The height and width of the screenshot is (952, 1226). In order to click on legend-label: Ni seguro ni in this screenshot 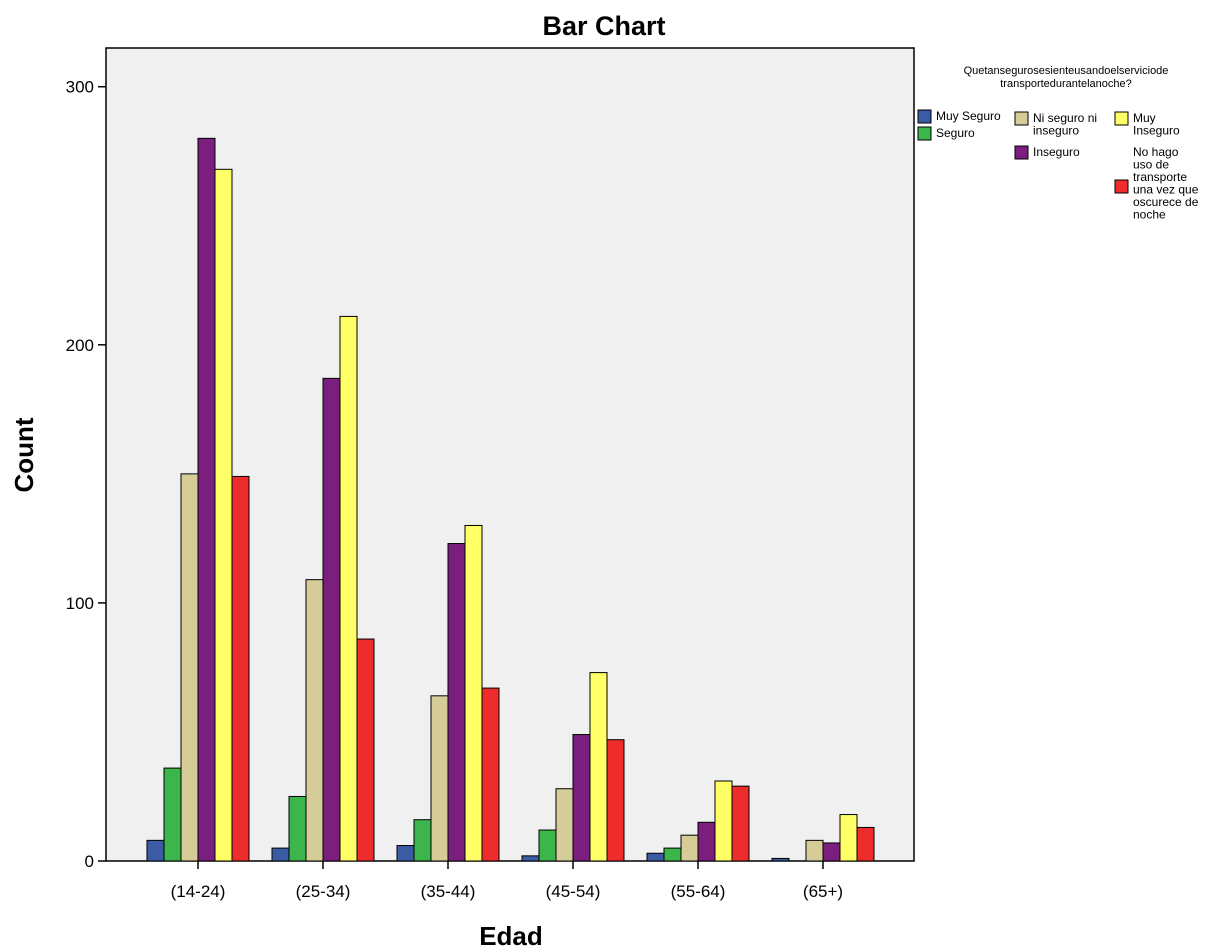, I will do `click(1065, 118)`.